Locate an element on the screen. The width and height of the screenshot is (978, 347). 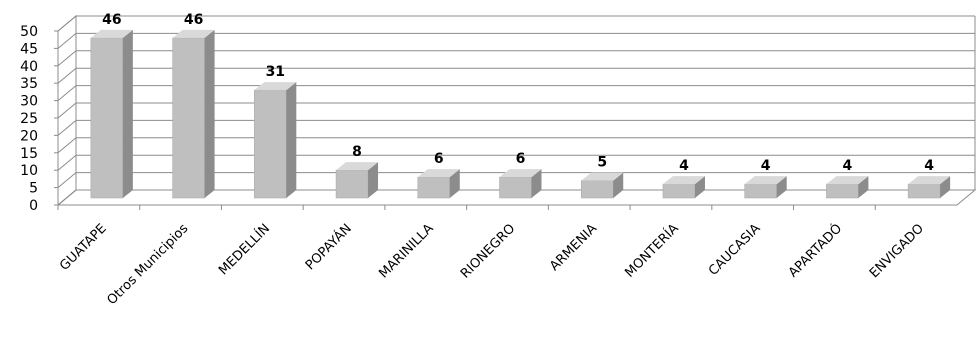
x-tick-label: MEDELLÍN is located at coordinates (244, 250).